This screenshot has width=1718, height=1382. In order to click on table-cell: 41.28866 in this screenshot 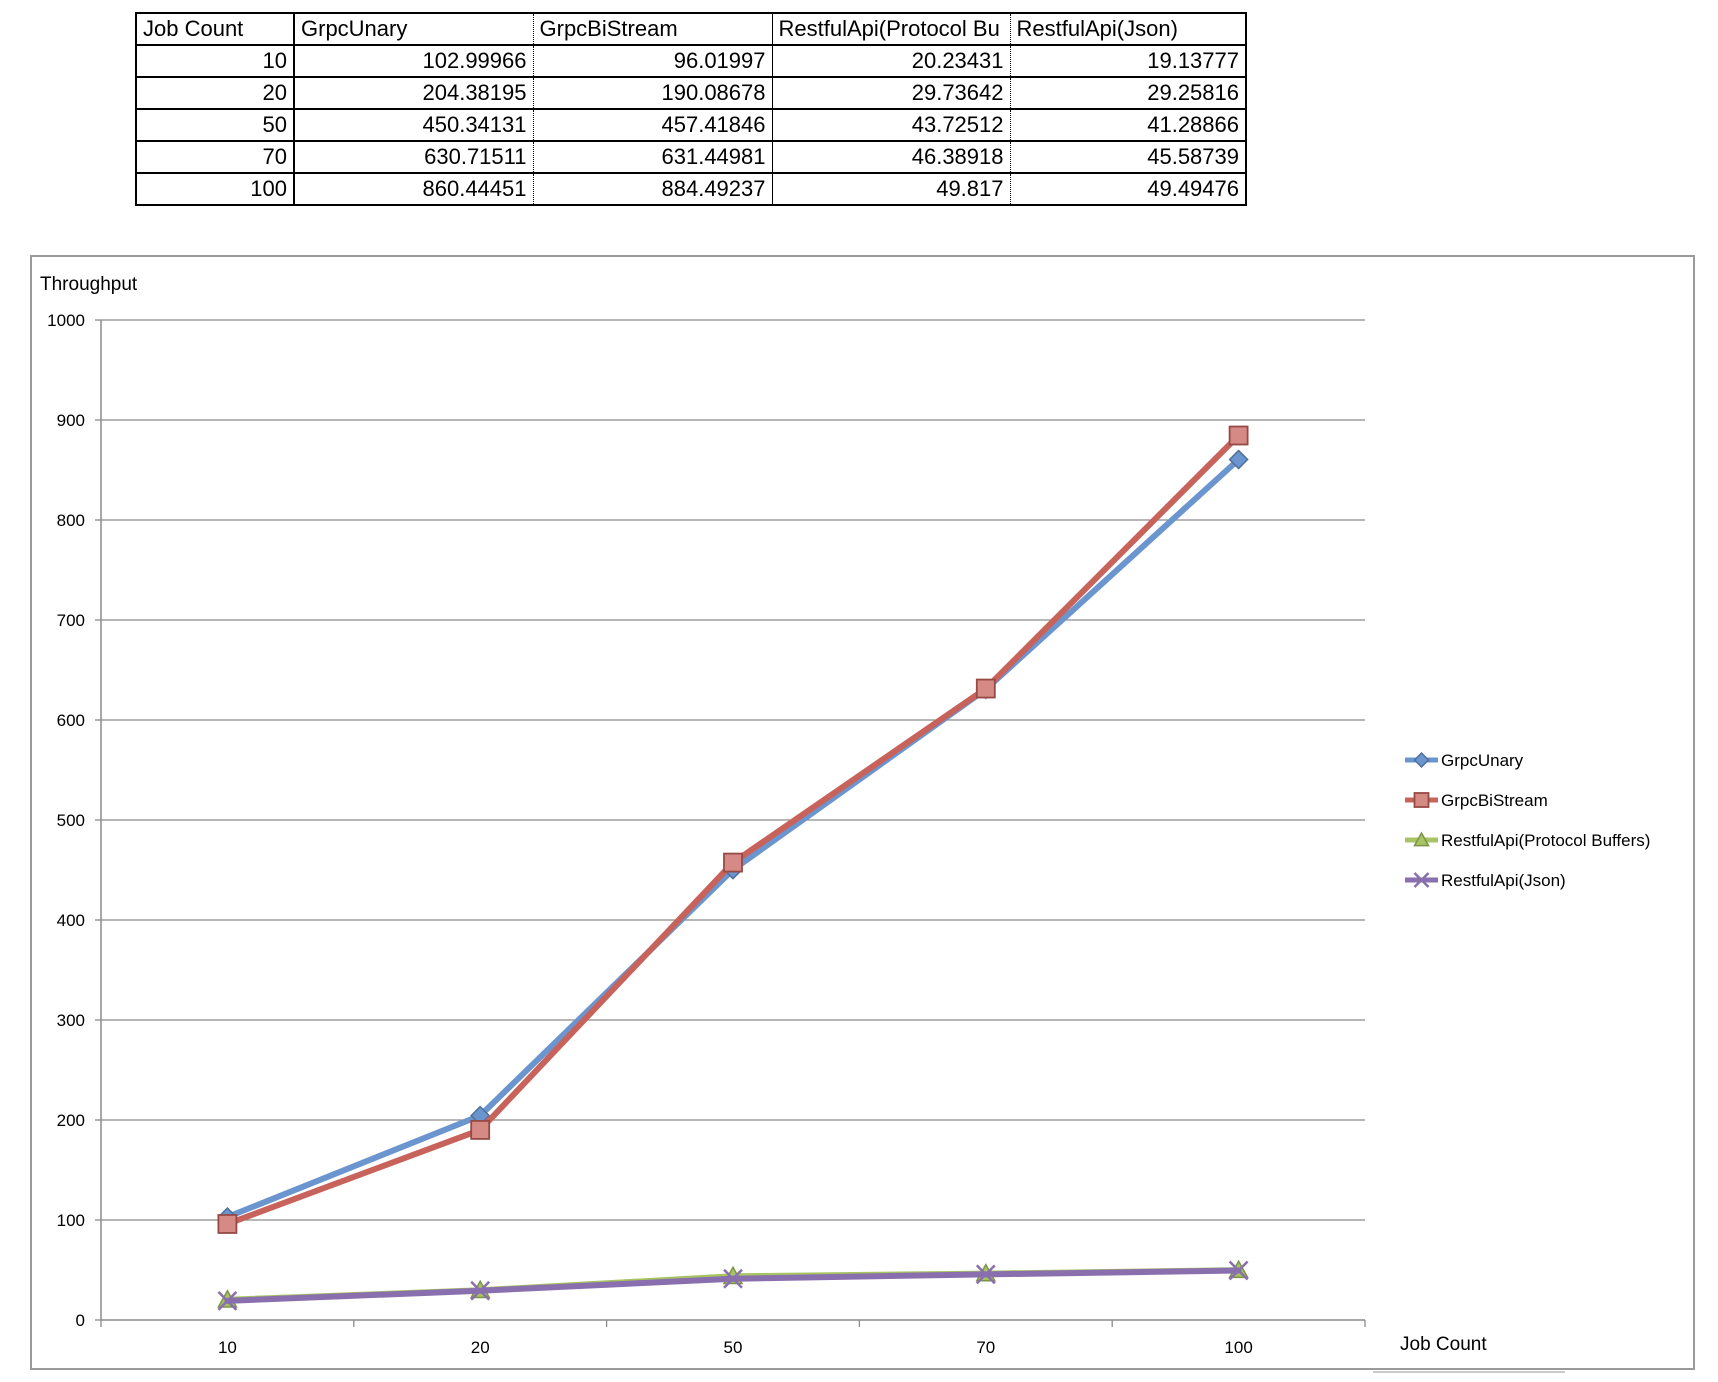, I will do `click(1128, 124)`.